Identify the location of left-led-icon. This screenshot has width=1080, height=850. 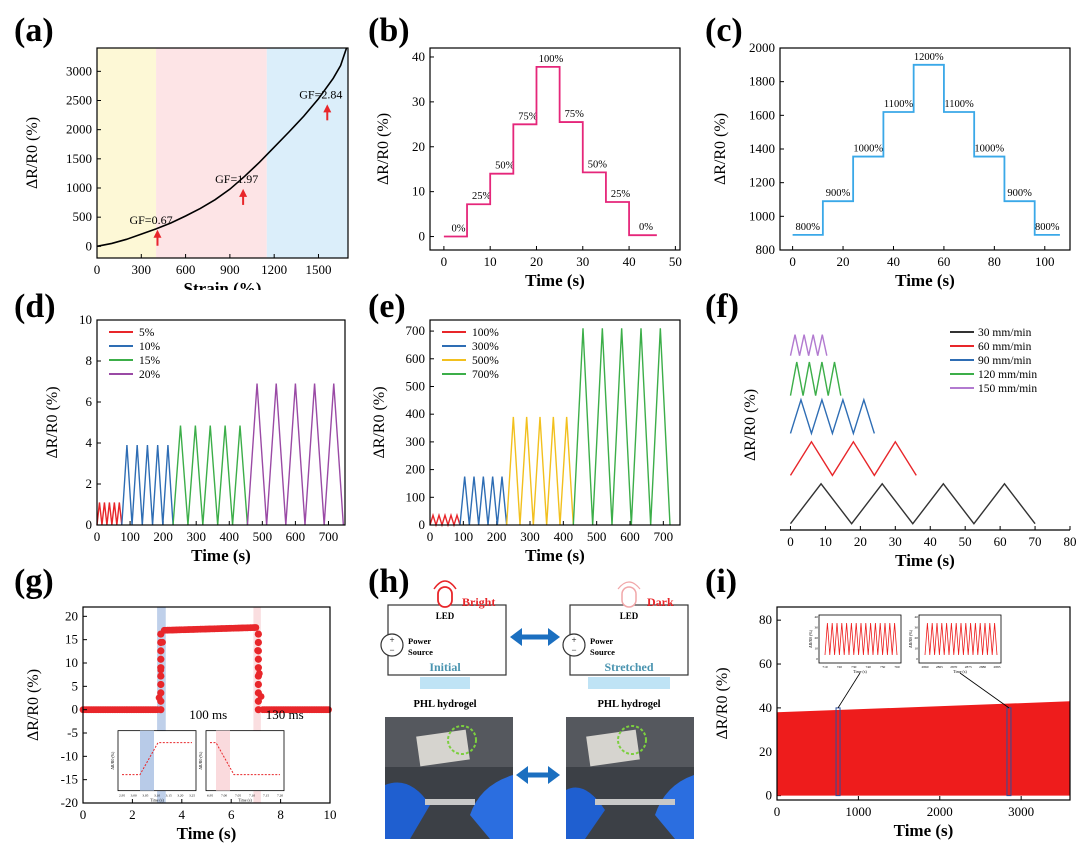
(445, 594).